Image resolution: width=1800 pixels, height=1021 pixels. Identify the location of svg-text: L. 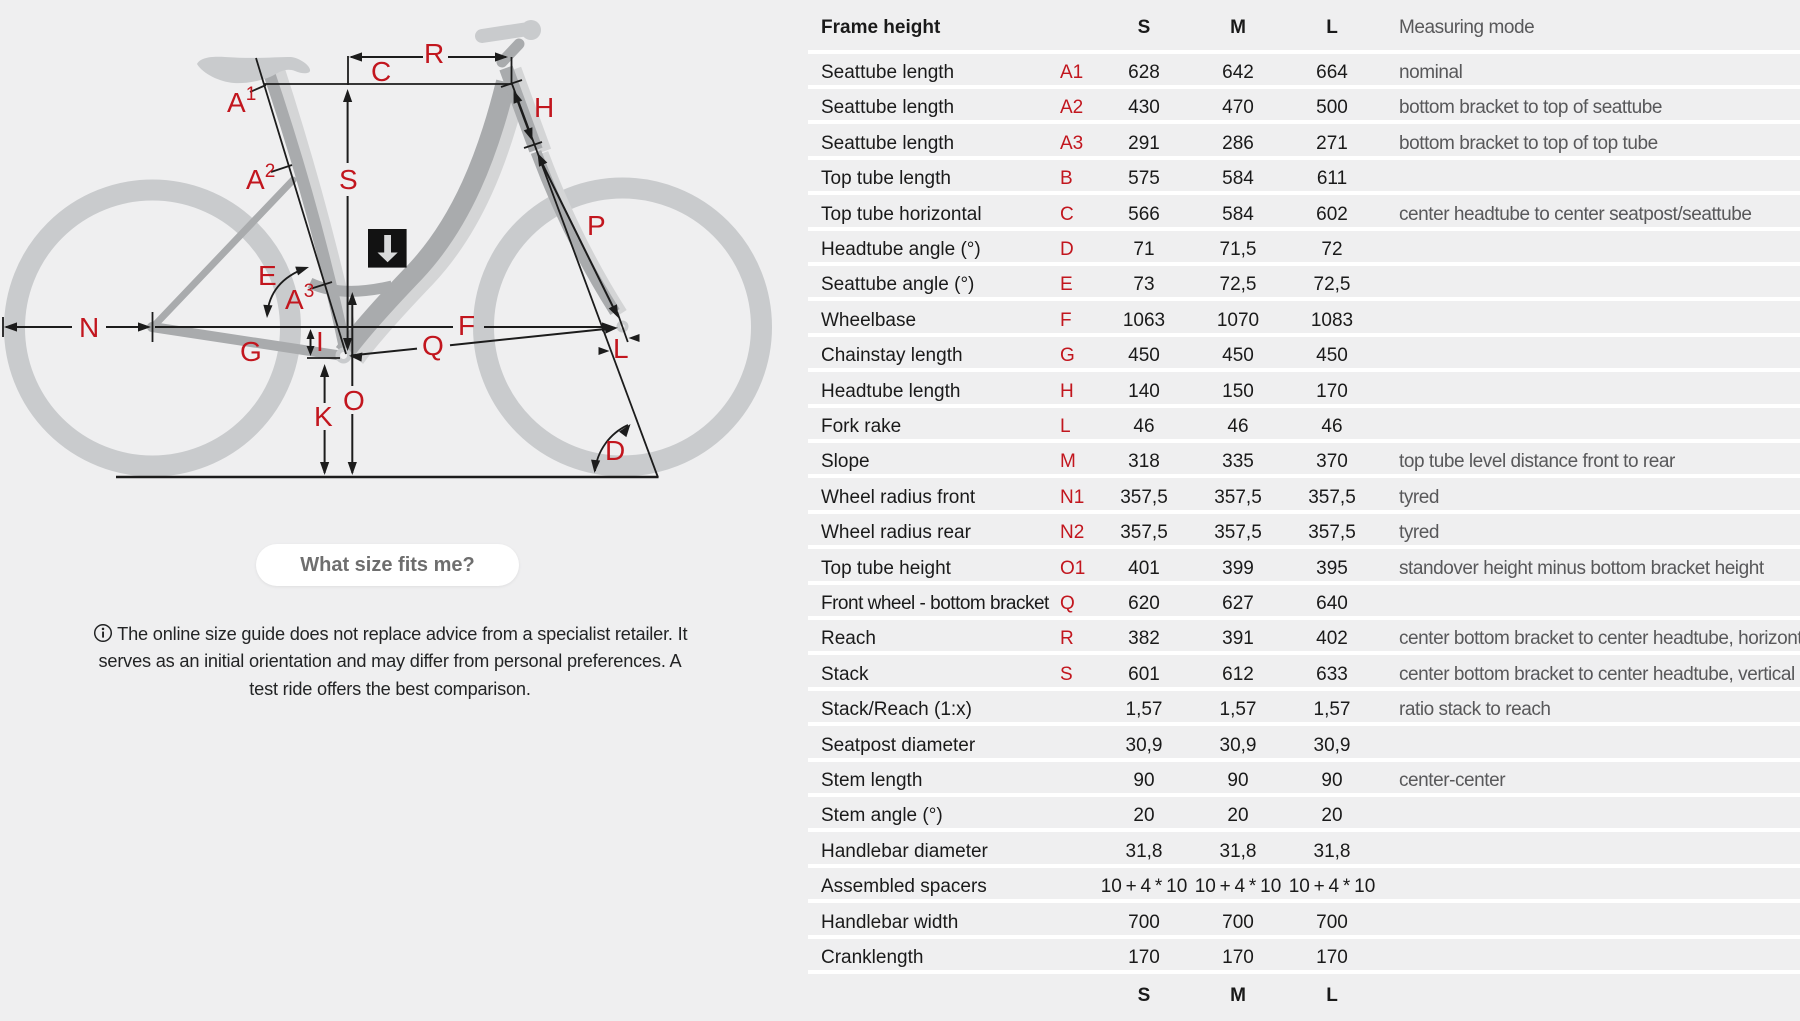
(621, 348).